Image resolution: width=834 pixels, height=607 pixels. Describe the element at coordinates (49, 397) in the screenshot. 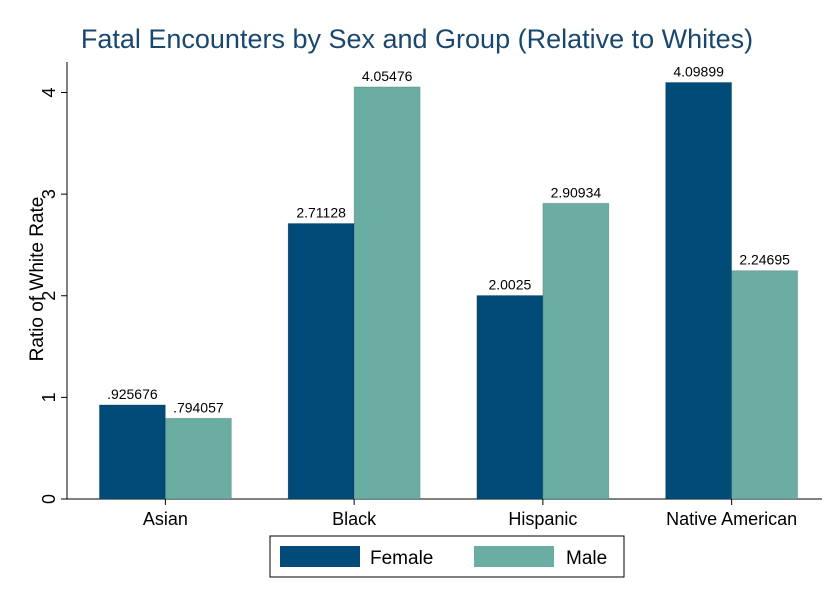

I see `y-tick-label: 1` at that location.